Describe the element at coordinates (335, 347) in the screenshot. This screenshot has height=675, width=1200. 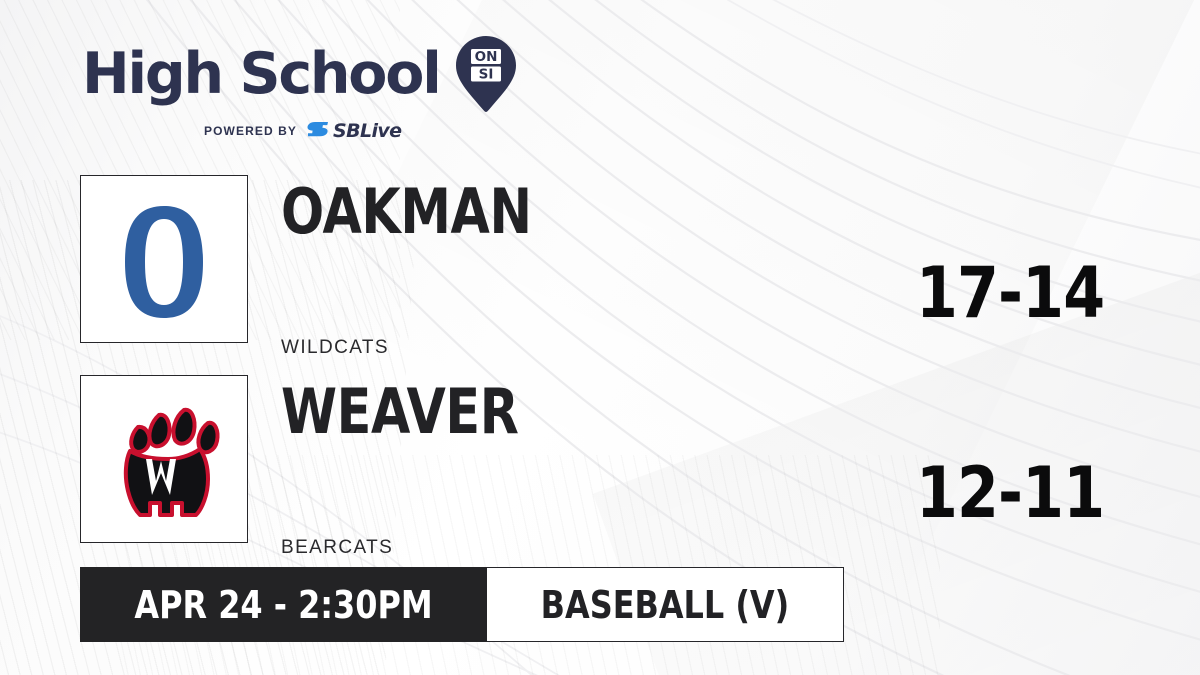
I see `team-mascot-home: WILDCATS` at that location.